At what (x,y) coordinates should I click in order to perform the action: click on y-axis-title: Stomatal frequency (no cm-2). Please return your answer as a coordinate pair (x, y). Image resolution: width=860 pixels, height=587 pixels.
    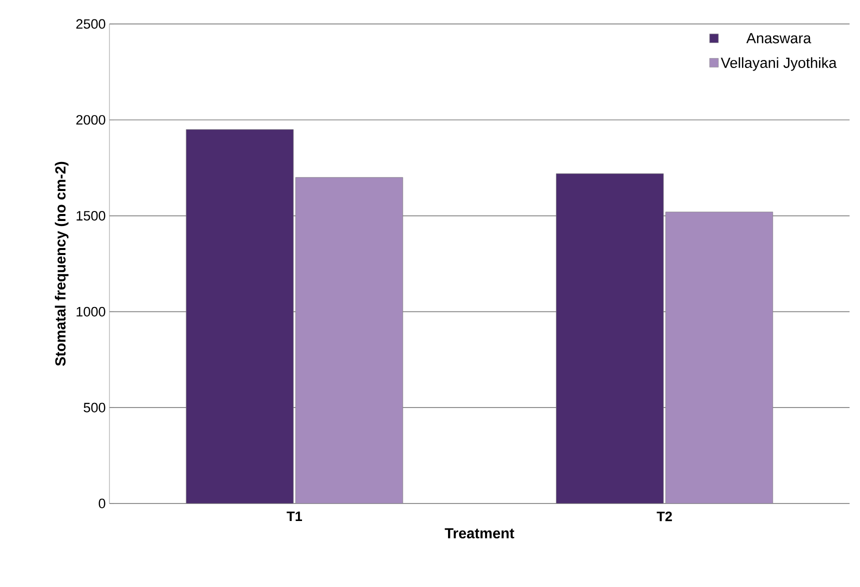
    Looking at the image, I should click on (61, 264).